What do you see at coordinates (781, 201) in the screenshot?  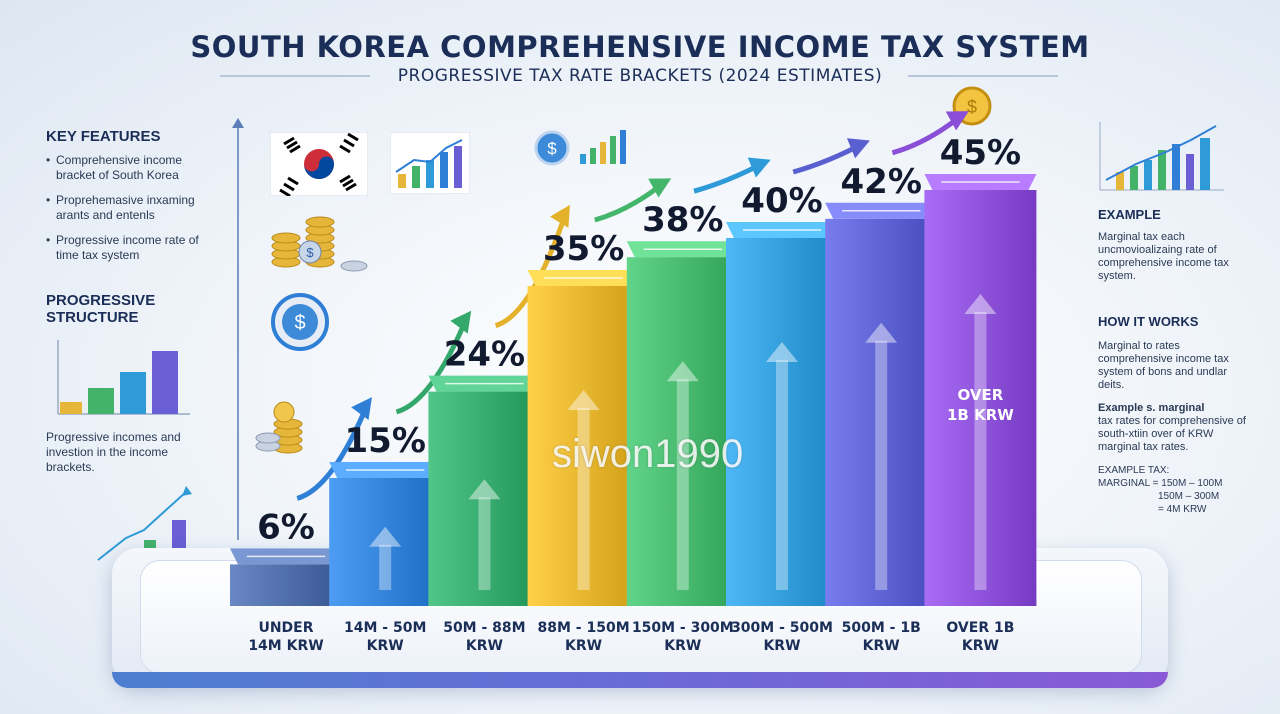 I see `bar-value-label: 40%` at bounding box center [781, 201].